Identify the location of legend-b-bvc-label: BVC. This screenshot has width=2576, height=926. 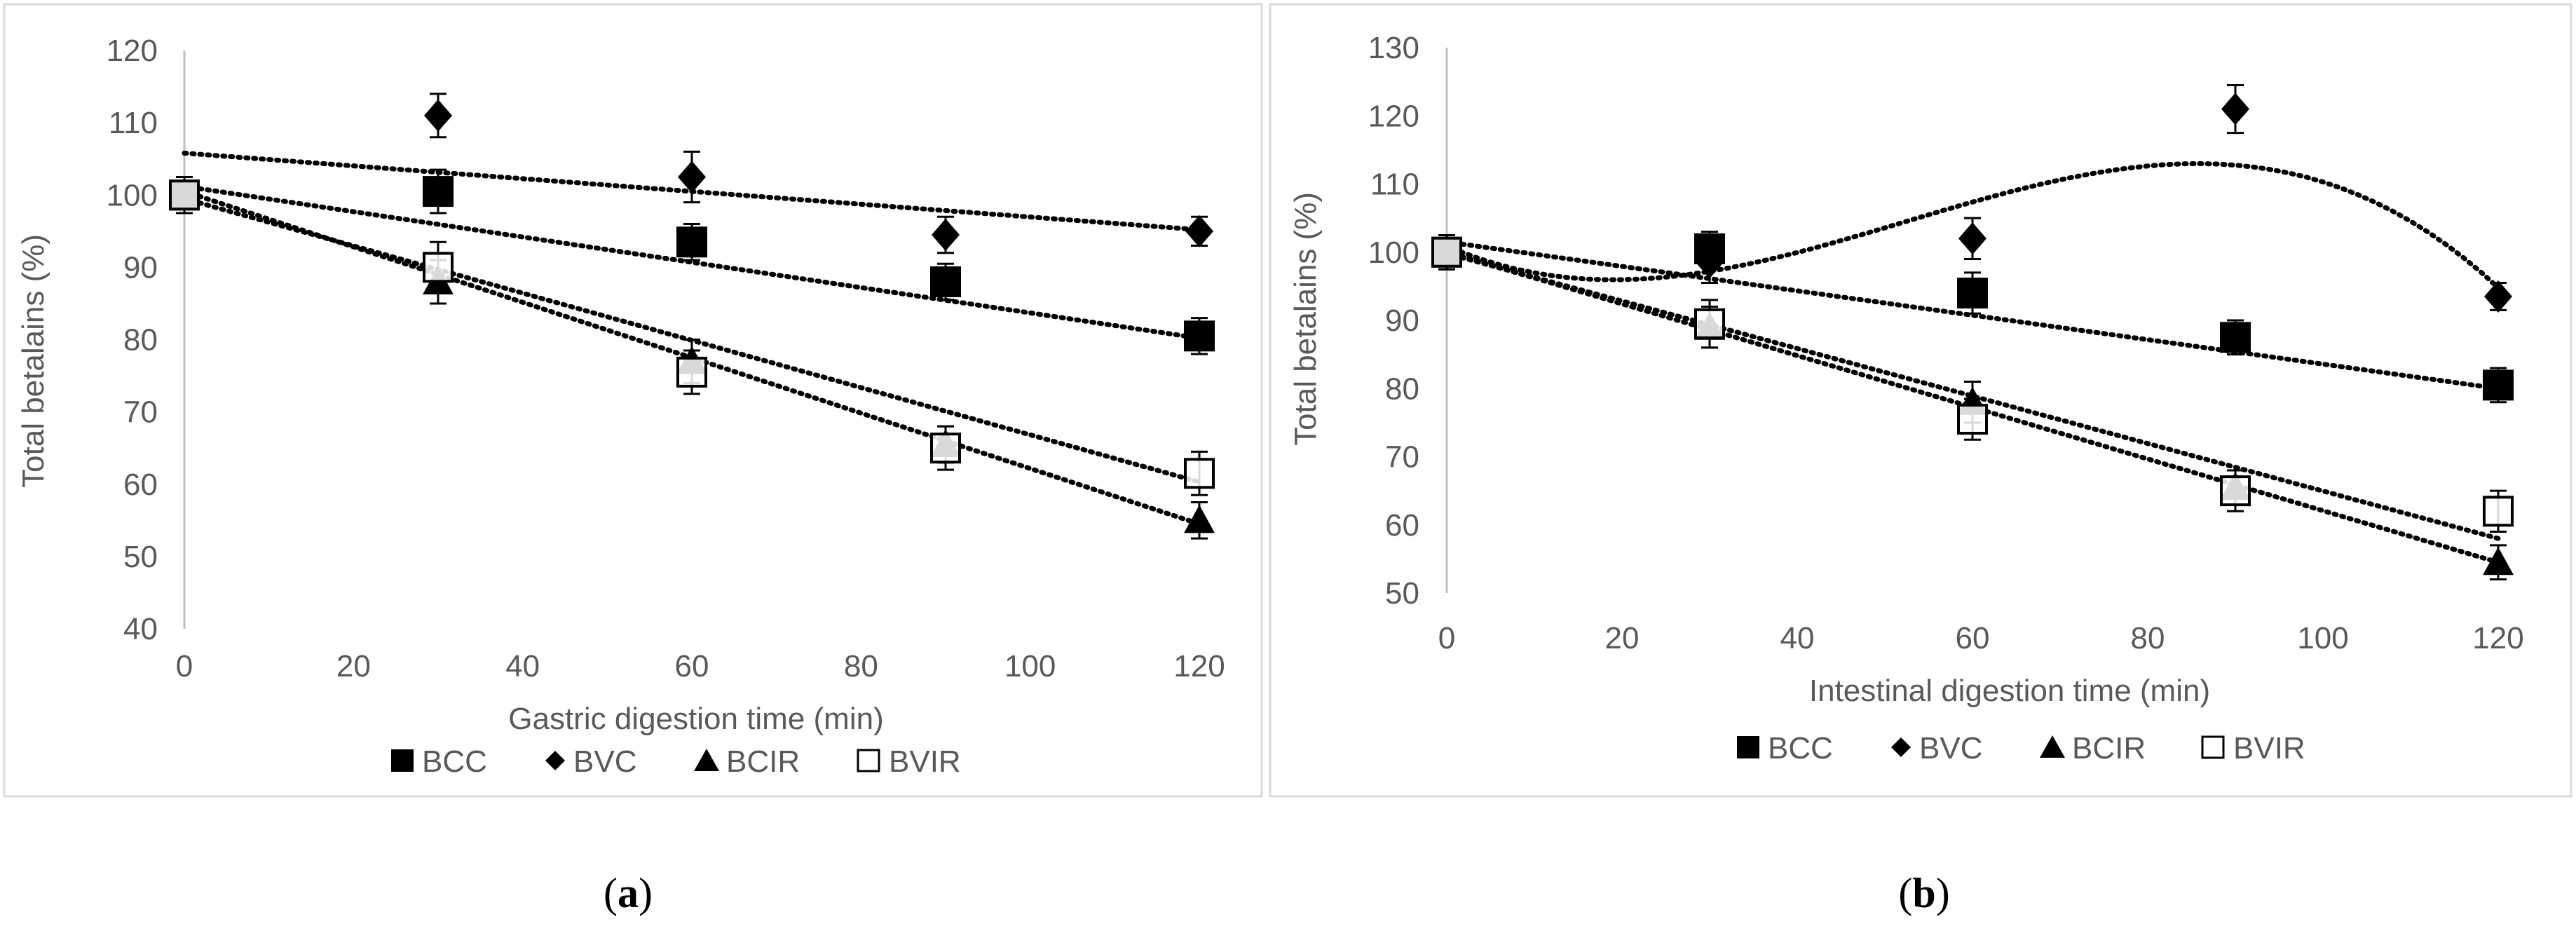
(1950, 748).